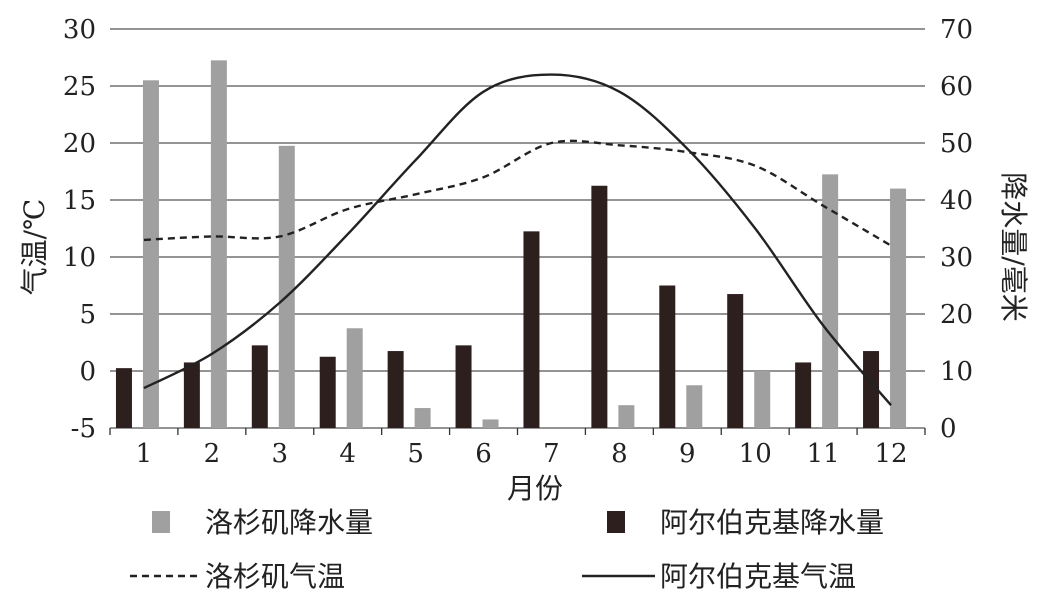  Describe the element at coordinates (948, 429) in the screenshot. I see `right-tick-label: 0` at that location.